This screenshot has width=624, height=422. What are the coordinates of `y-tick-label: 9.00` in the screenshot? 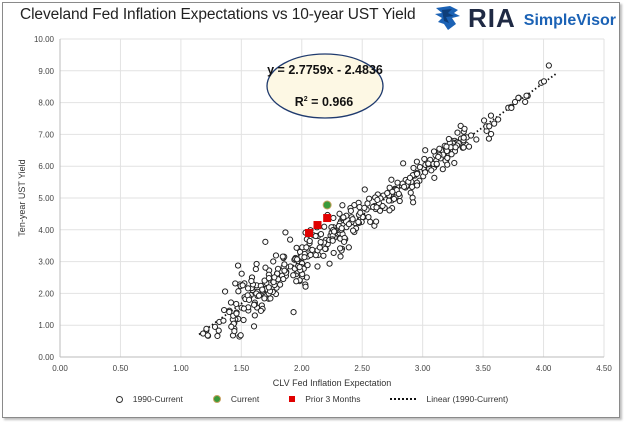 It's located at (46, 71).